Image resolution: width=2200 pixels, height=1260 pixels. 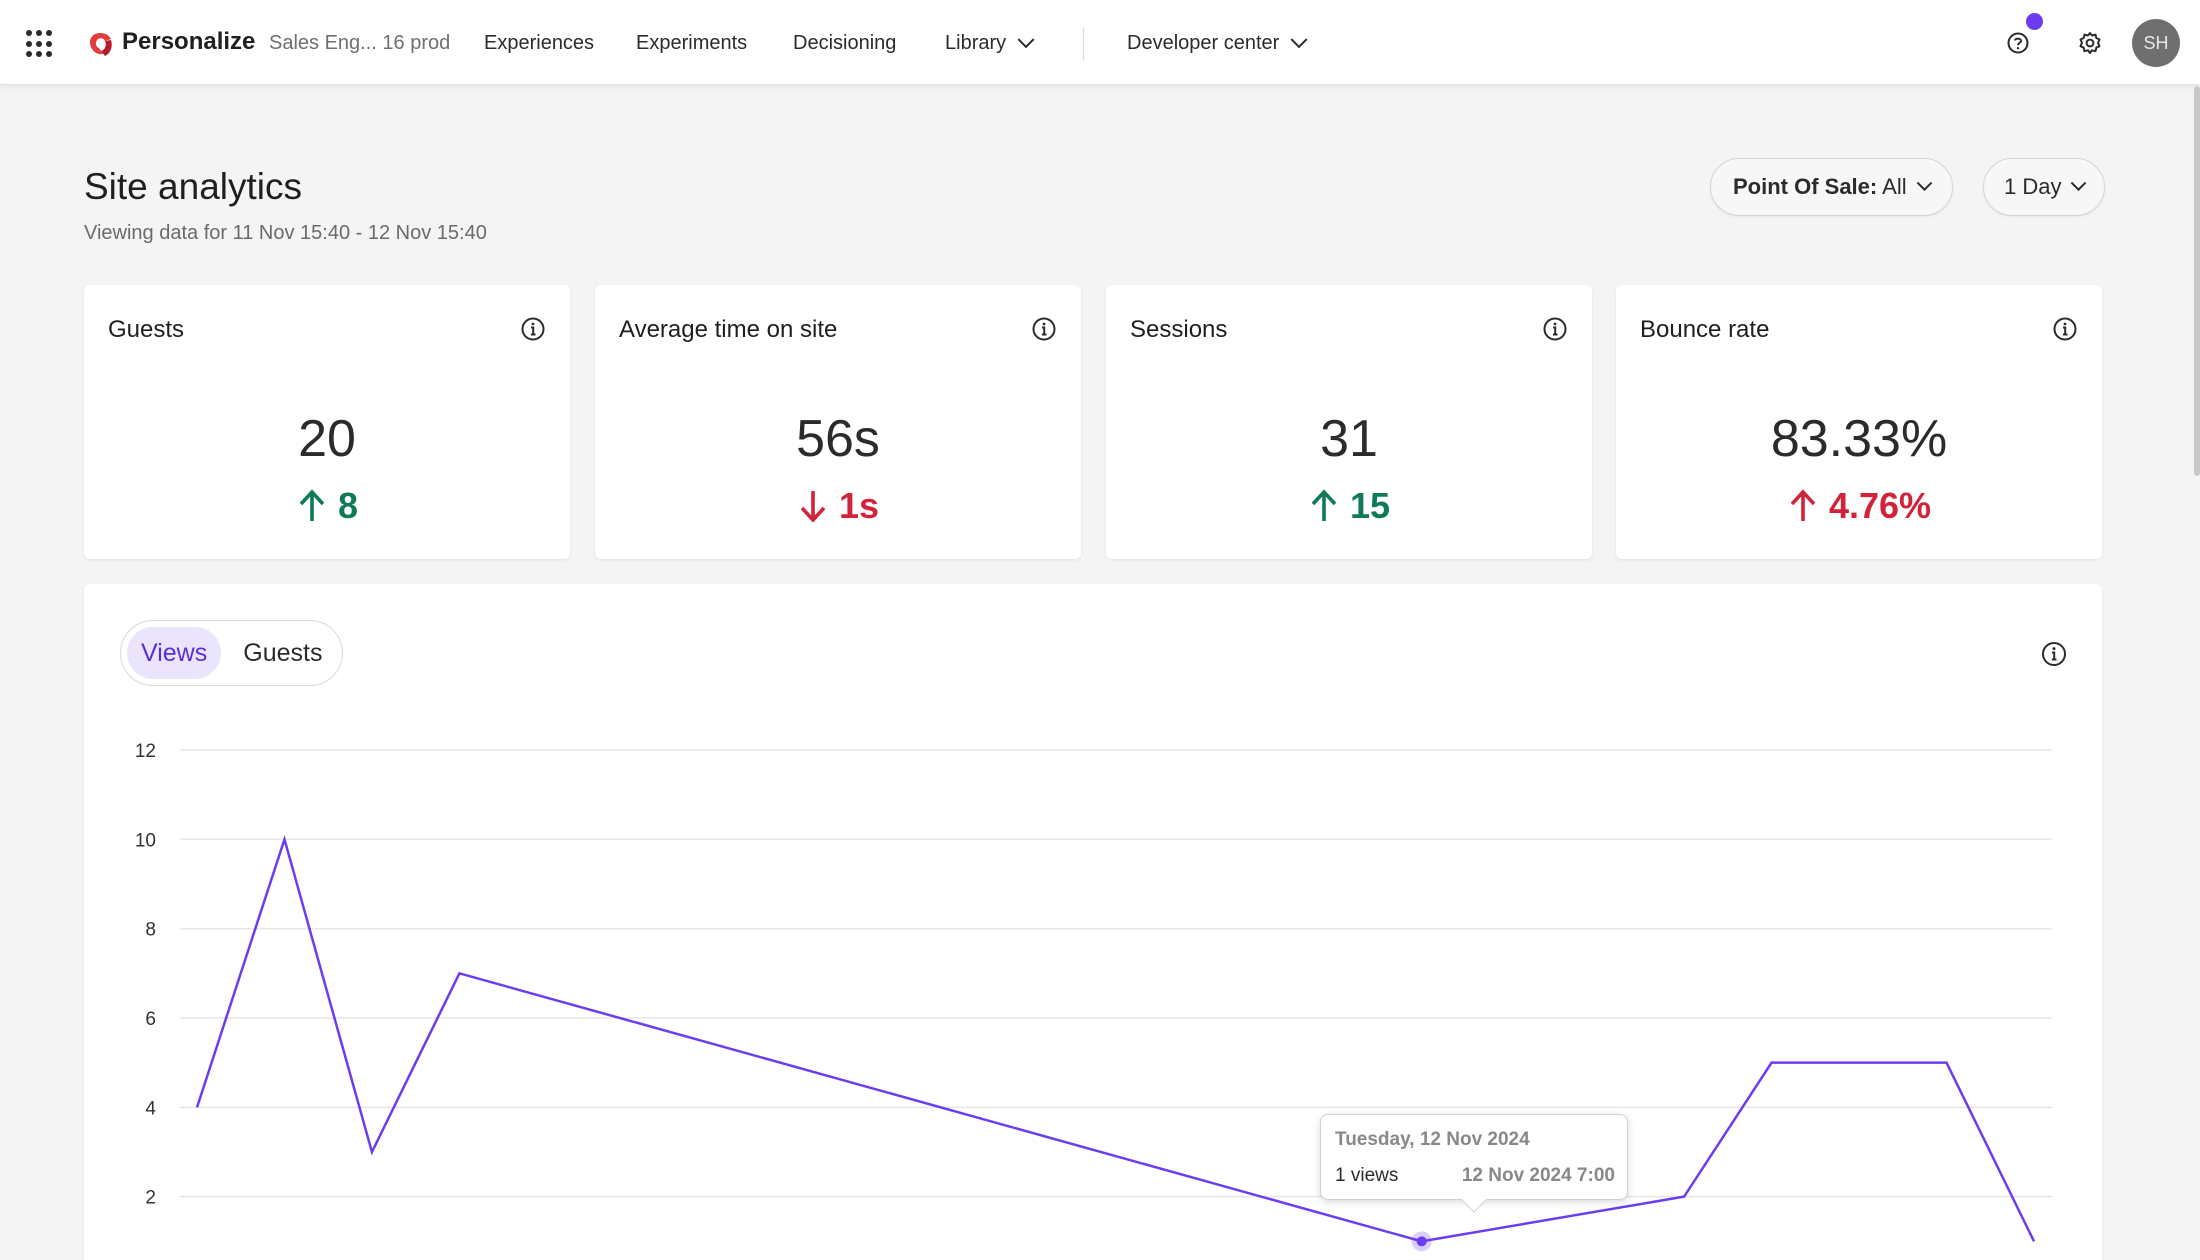 I want to click on filter-value: All, so click(x=1894, y=186).